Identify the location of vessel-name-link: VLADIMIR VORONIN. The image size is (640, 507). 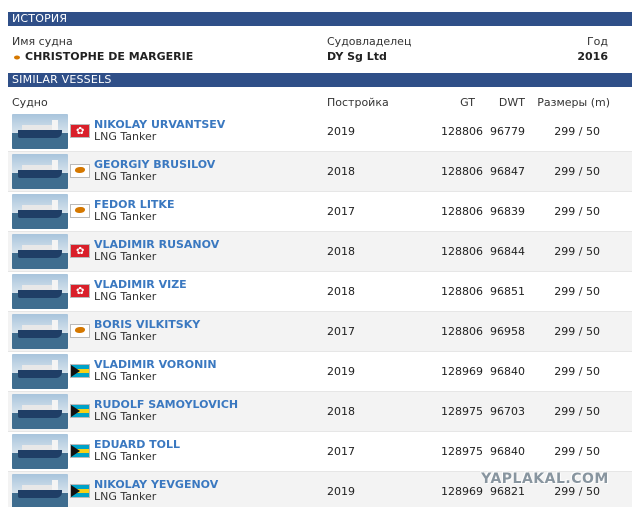
(155, 364).